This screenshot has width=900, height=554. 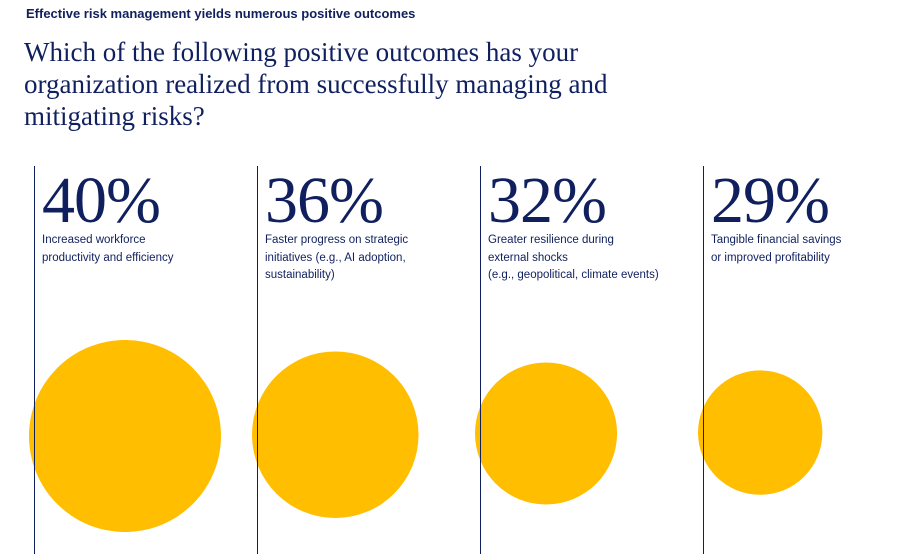 I want to click on value-label: 29%, so click(x=770, y=200).